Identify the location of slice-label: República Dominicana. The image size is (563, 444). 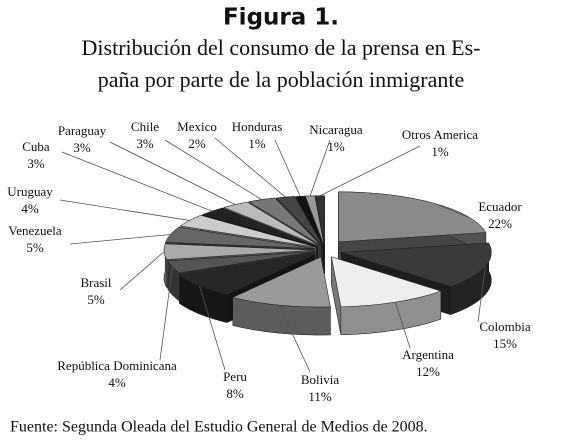
(117, 365).